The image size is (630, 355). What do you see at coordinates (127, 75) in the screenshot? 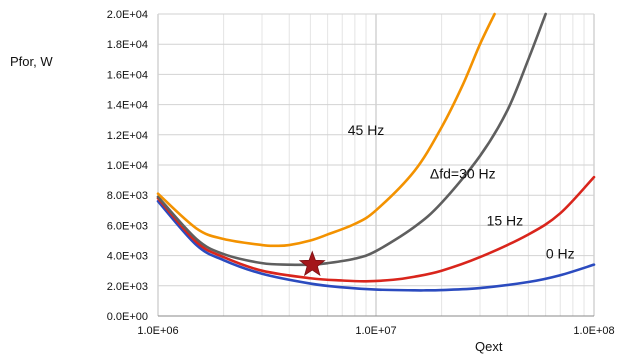
I see `y-tick-label: 1.6E+04` at bounding box center [127, 75].